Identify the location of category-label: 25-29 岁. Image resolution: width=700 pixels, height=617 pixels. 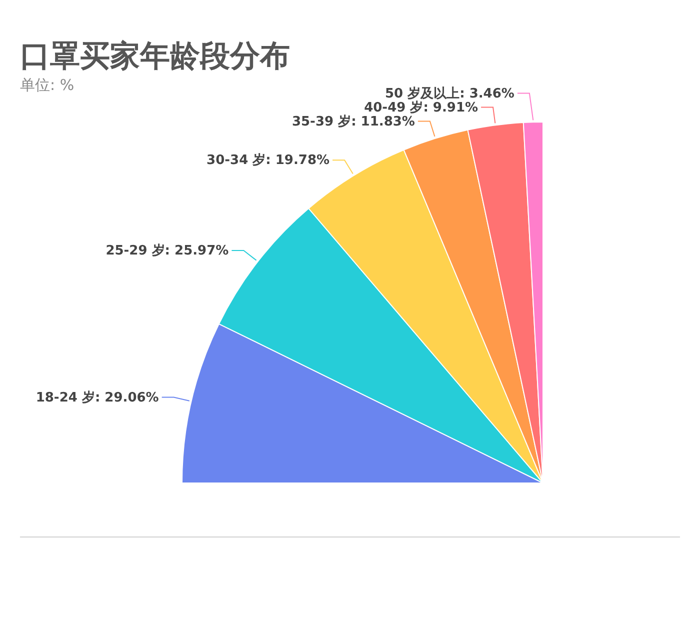
(135, 251).